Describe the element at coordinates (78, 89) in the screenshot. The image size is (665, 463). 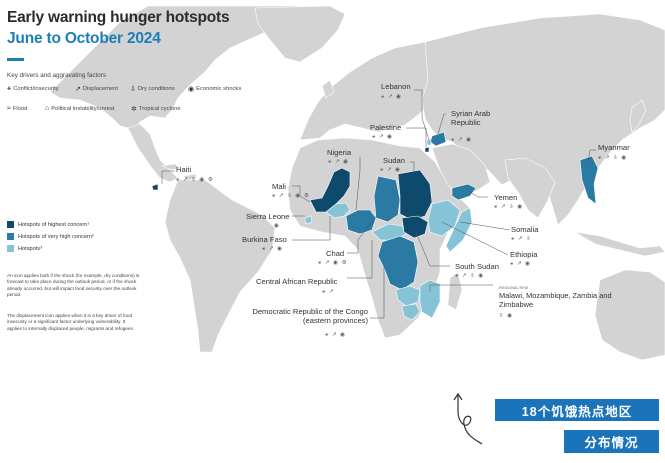
I see `displacement-icon: ↗` at that location.